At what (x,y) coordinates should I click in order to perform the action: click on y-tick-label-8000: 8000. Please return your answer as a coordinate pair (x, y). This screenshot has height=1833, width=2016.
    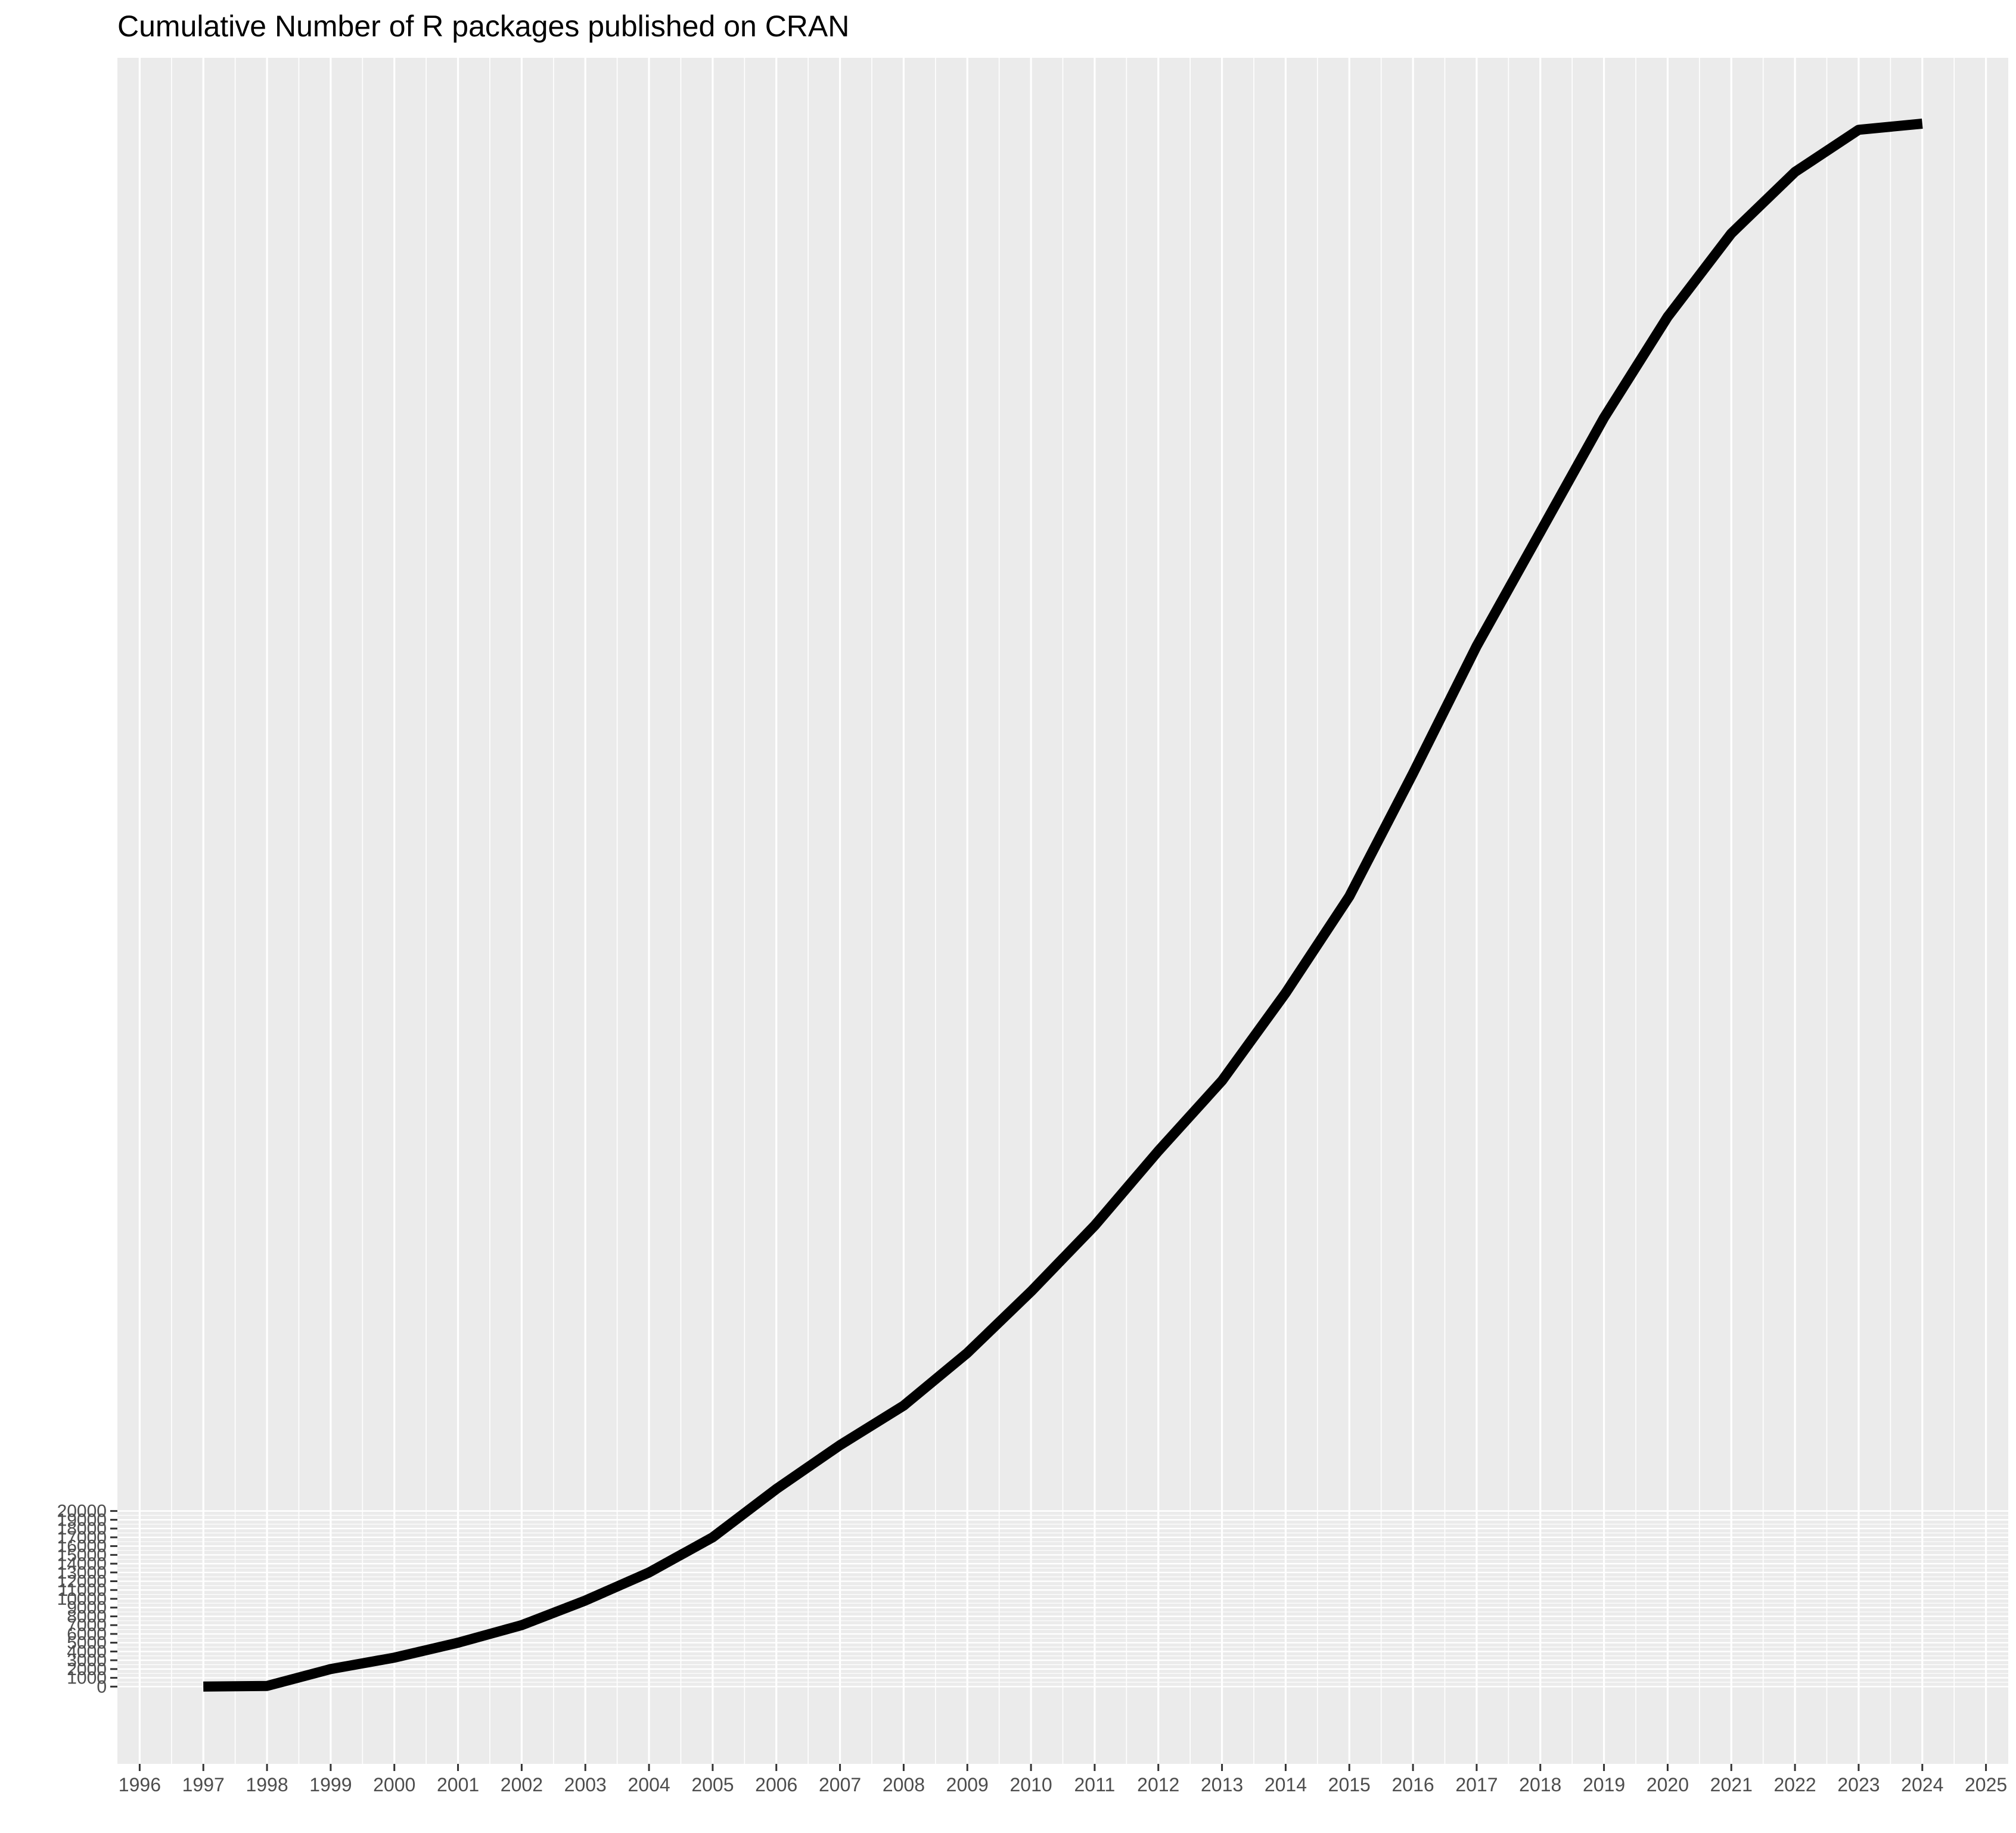
    Looking at the image, I should click on (87, 1616).